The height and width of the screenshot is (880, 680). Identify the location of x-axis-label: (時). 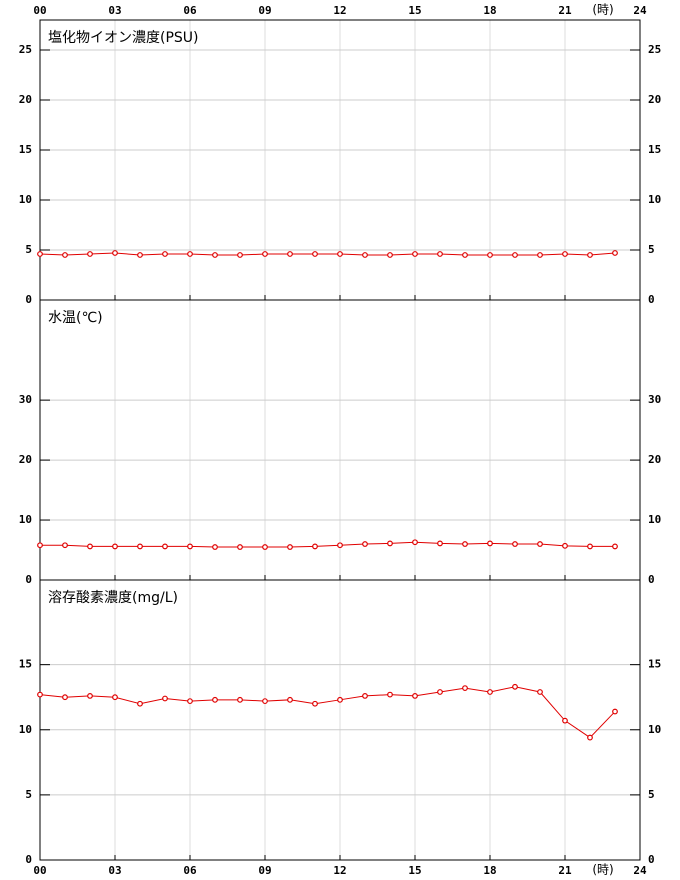
(602, 10).